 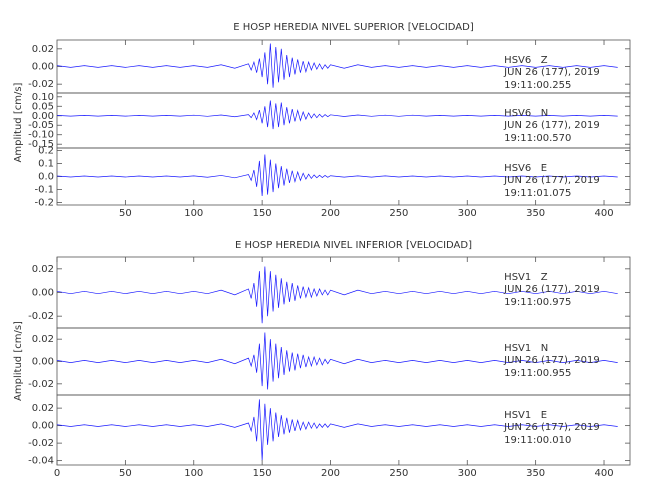 What do you see at coordinates (526, 348) in the screenshot?
I see `station-label: HSV1 N` at bounding box center [526, 348].